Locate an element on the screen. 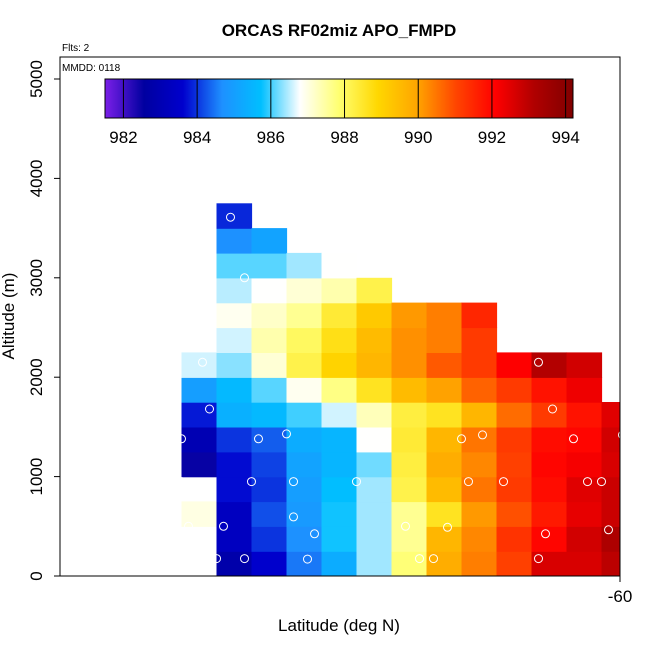  y-axis-label: Altitude (m) is located at coordinates (9, 316).